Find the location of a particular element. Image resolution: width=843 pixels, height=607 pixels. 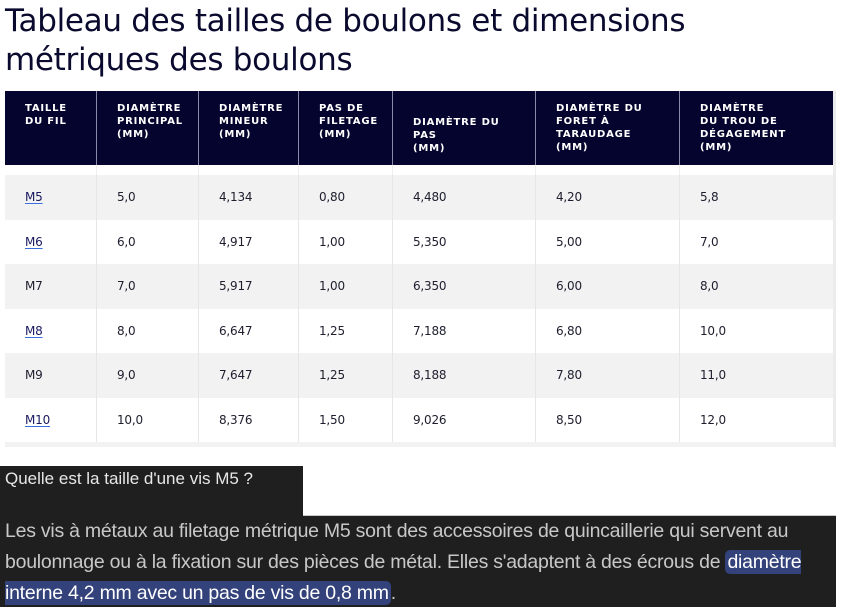

table-cell-tap-drill: 6,00 is located at coordinates (608, 286).